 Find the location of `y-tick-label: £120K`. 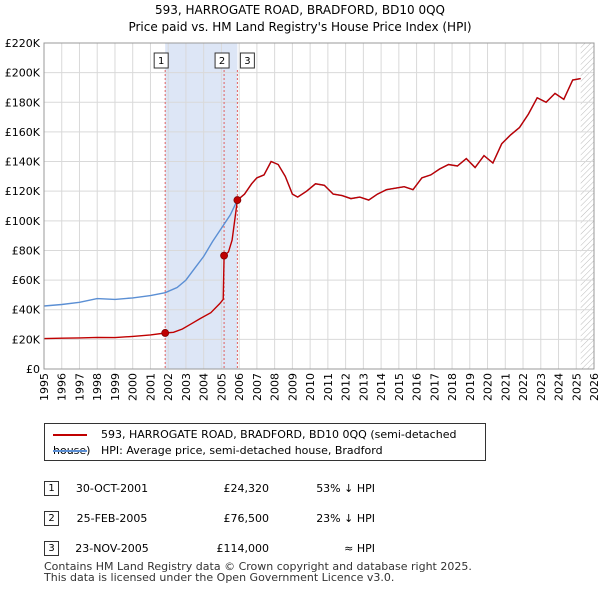

y-tick-label: £120K is located at coordinates (23, 191).